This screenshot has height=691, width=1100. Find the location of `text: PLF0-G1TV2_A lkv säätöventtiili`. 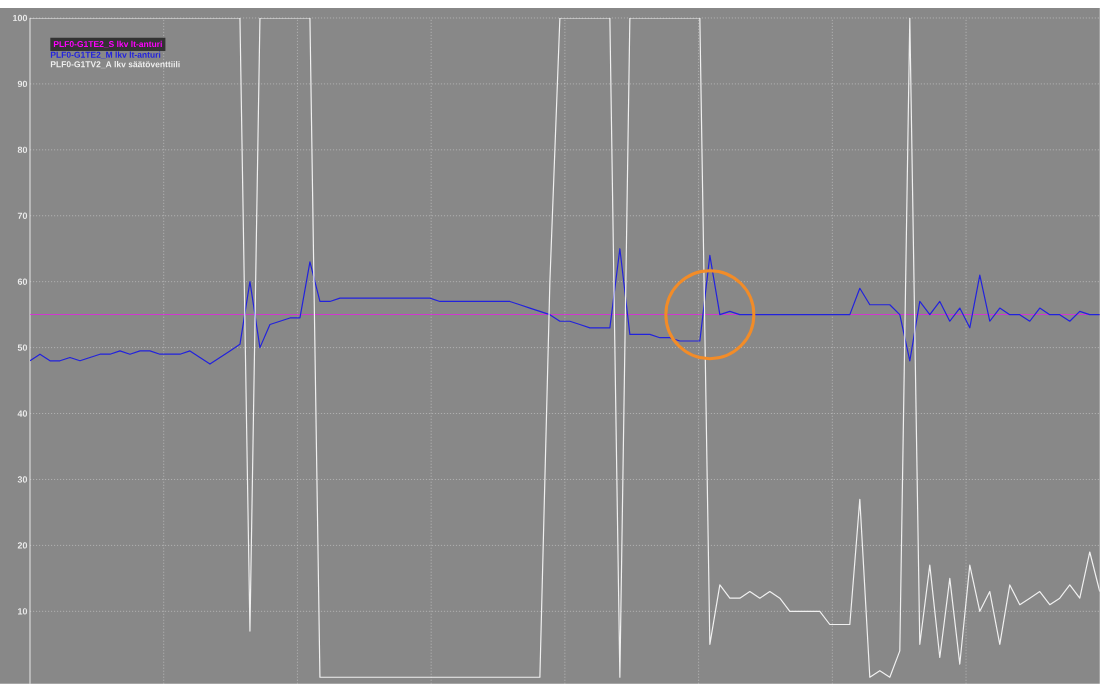

text: PLF0-G1TV2_A lkv säätöventtiili is located at coordinates (115, 65).